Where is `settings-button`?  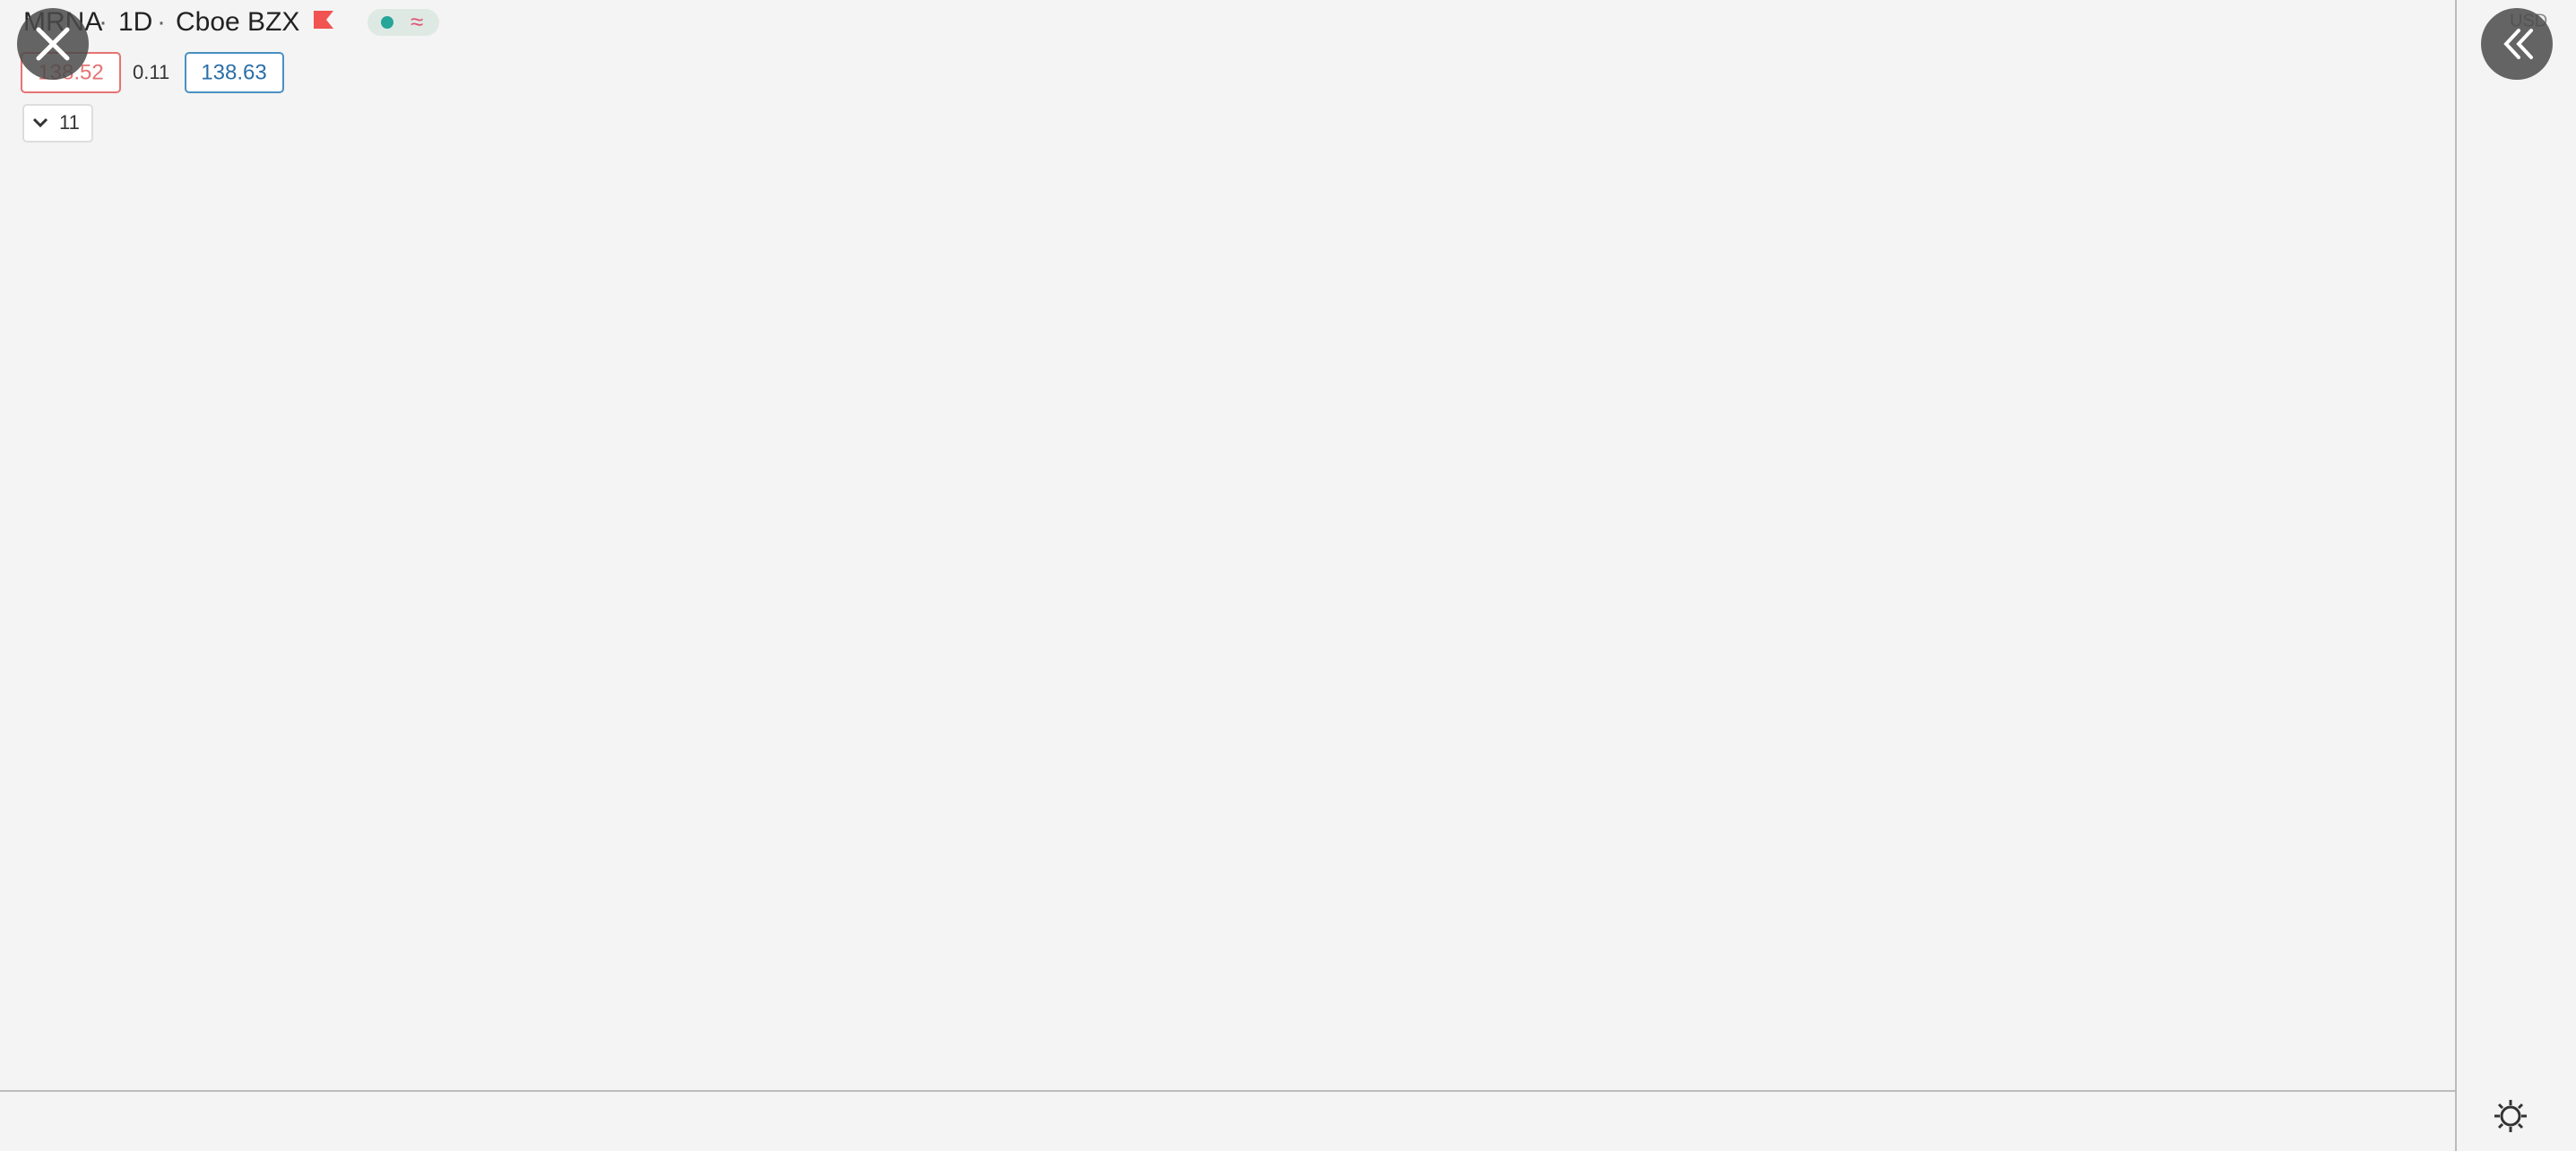 settings-button is located at coordinates (2510, 1116).